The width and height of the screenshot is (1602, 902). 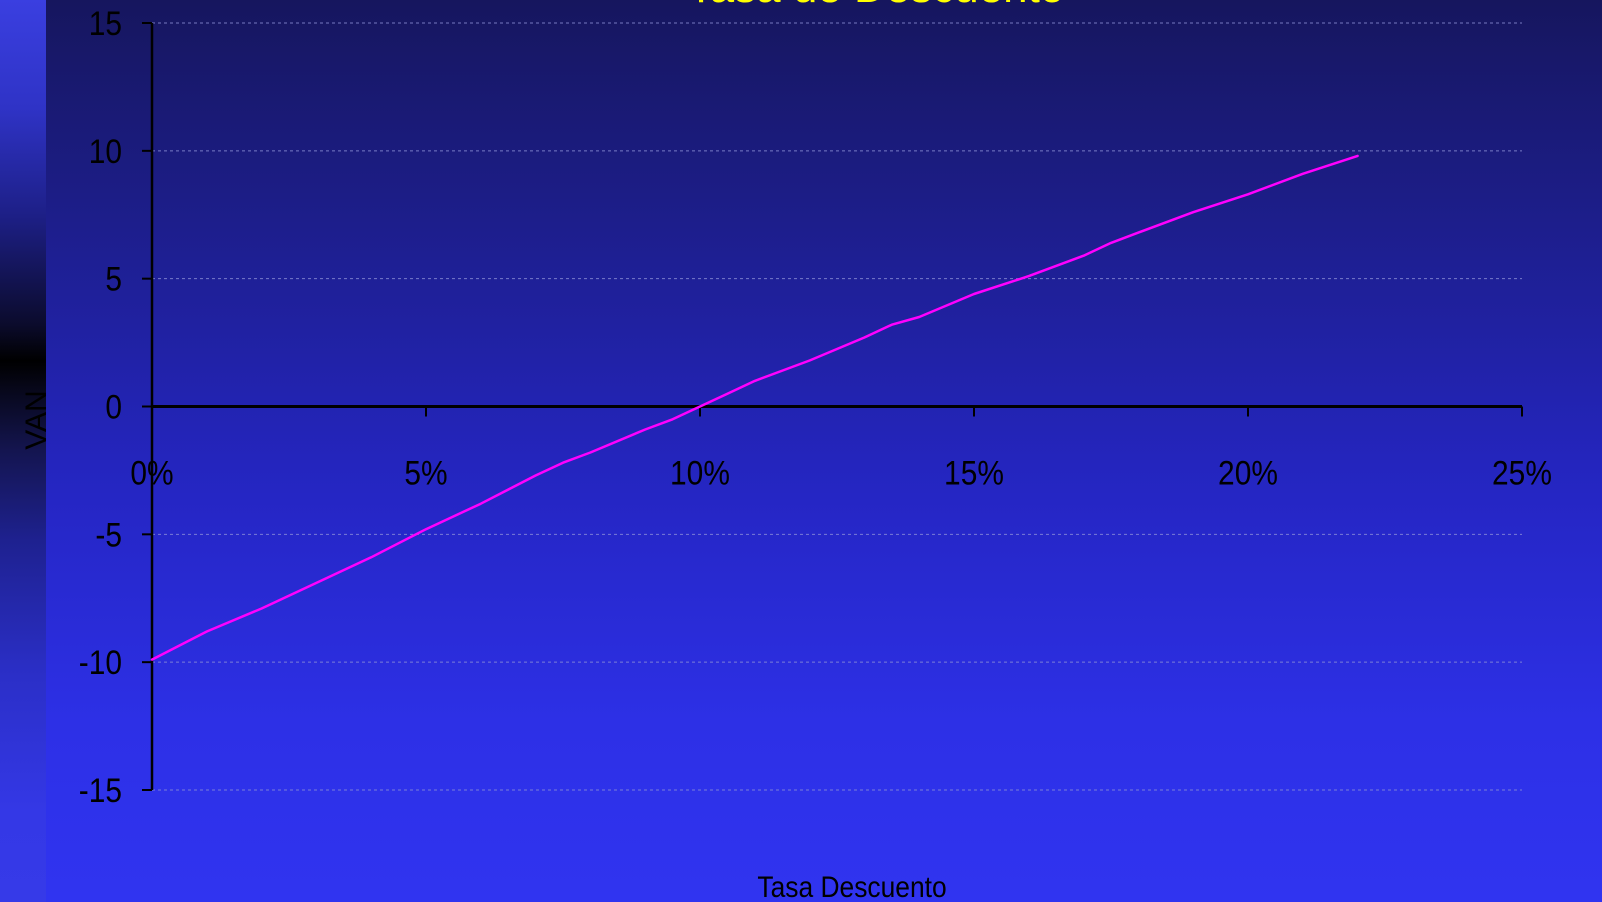 I want to click on y-tick-label: -10, so click(x=100, y=662).